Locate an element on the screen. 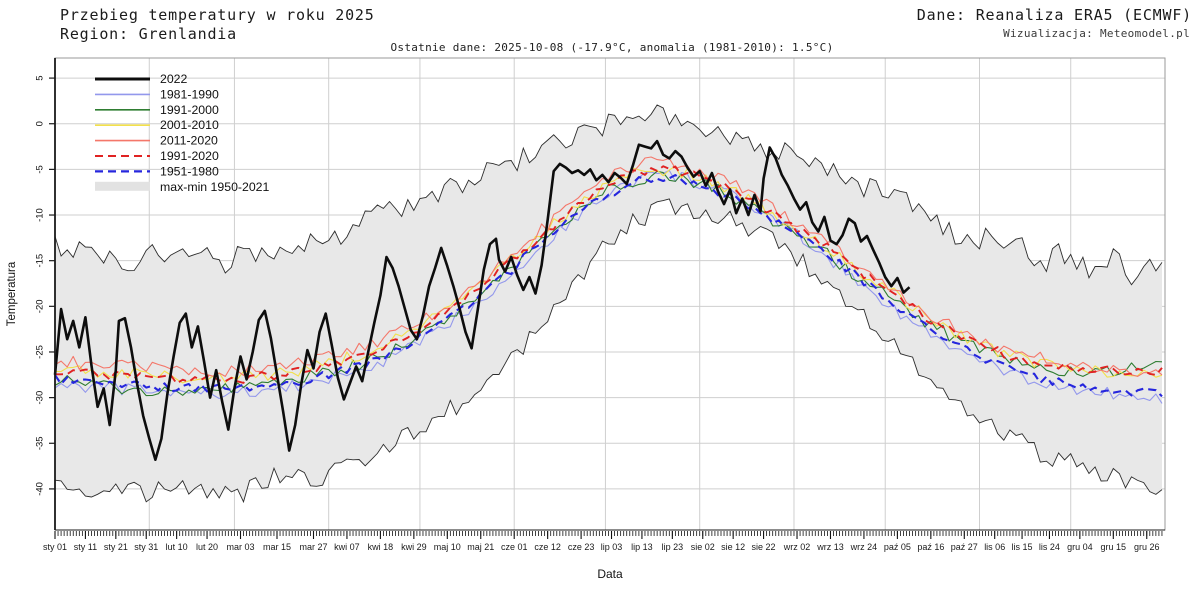 The image size is (1200, 600). svg-text: mar 27 is located at coordinates (313, 547).